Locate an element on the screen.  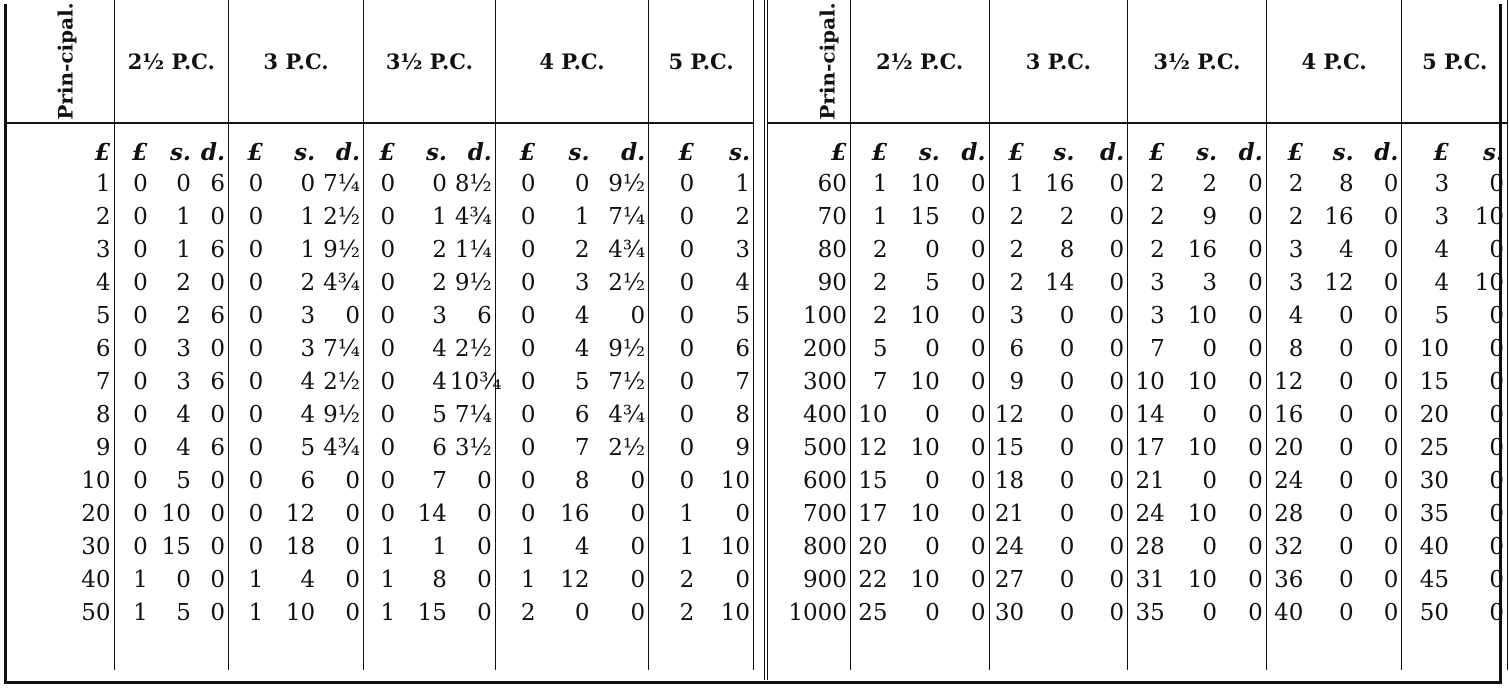
amount-cell: 7¼ is located at coordinates (472, 415).